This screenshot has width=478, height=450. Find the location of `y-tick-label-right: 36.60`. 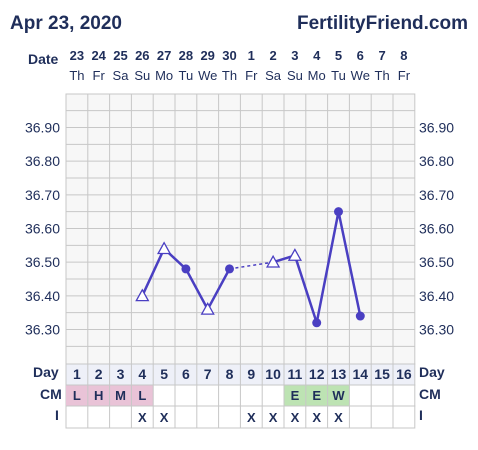

y-tick-label-right: 36.60 is located at coordinates (436, 229).